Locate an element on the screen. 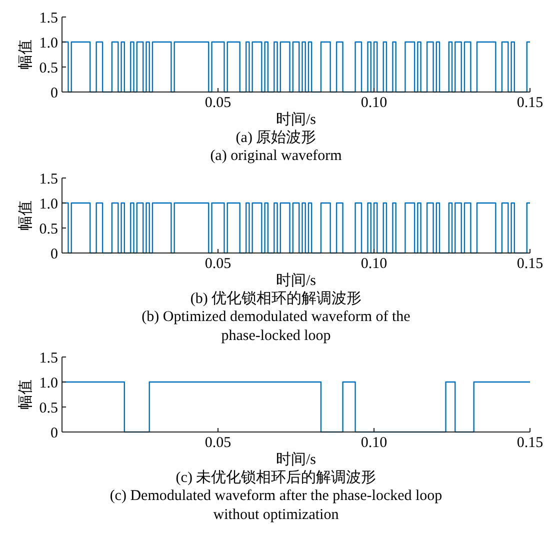 Image resolution: width=547 pixels, height=541 pixels. text: (c) 未优化锁相环后的解调波形 is located at coordinates (276, 477).